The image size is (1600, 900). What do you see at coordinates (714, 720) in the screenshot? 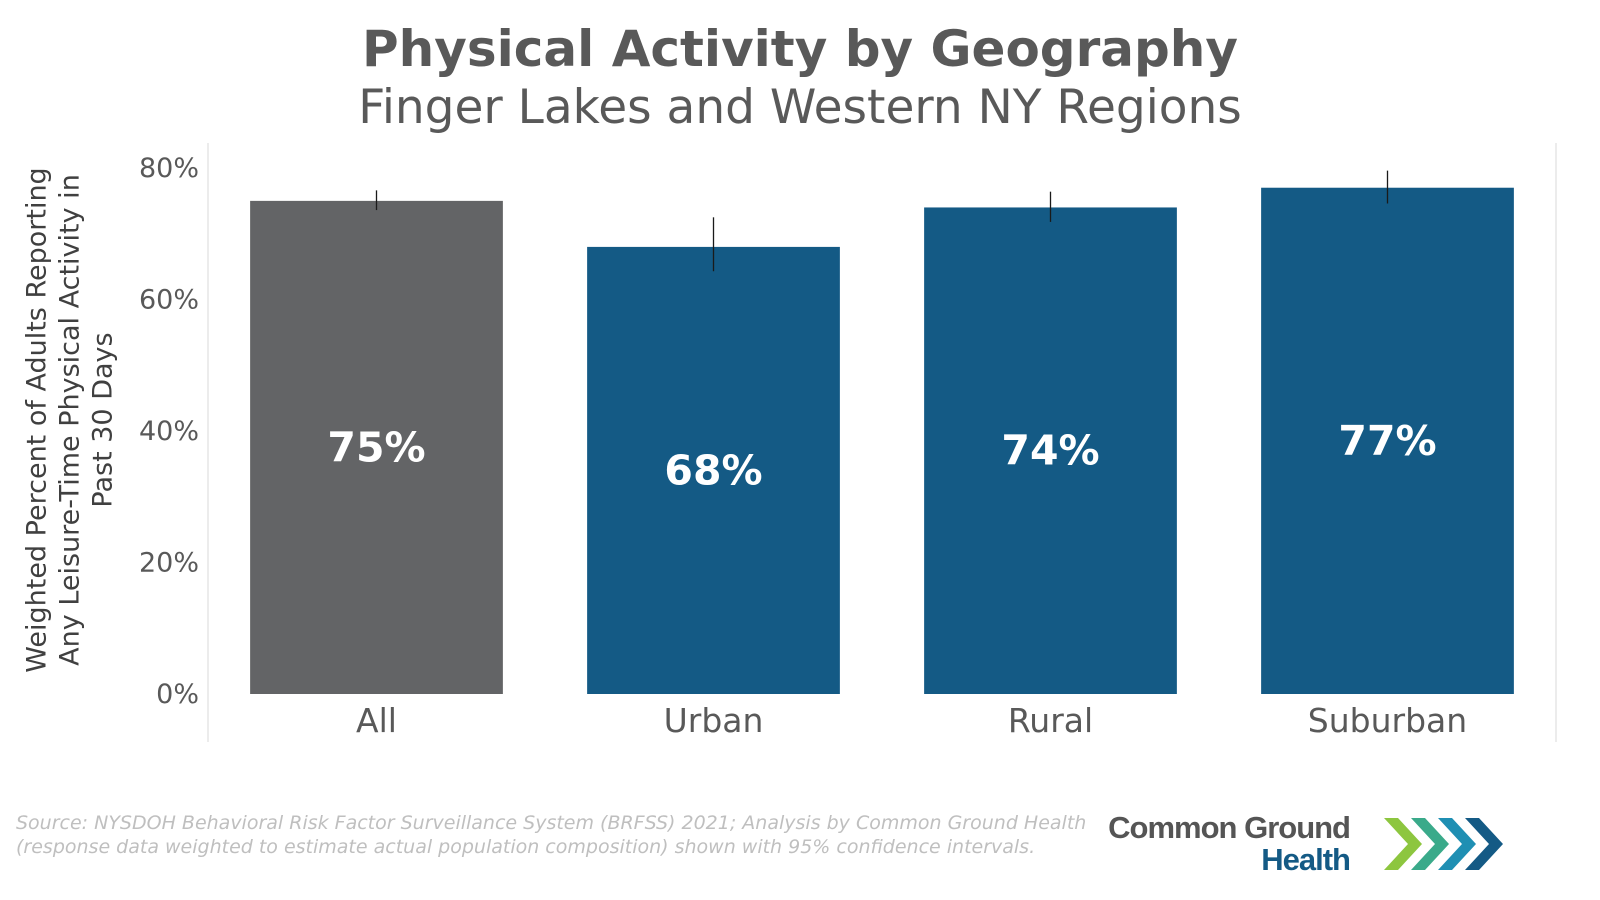
I see `x-tick-label: Urban` at bounding box center [714, 720].